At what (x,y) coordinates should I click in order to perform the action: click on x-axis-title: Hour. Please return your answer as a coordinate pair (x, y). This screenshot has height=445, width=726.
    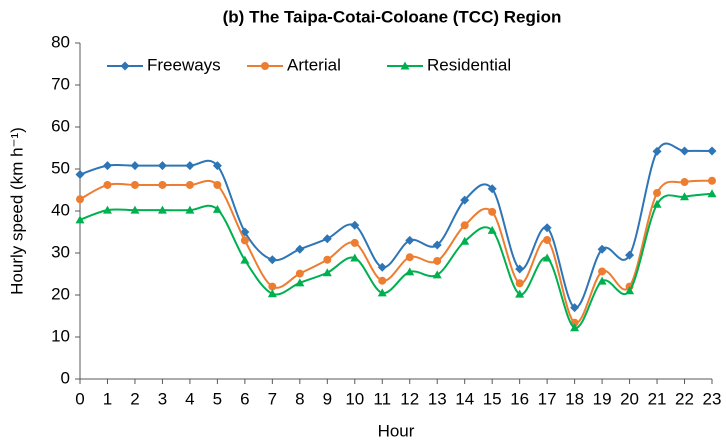
    Looking at the image, I should click on (396, 430).